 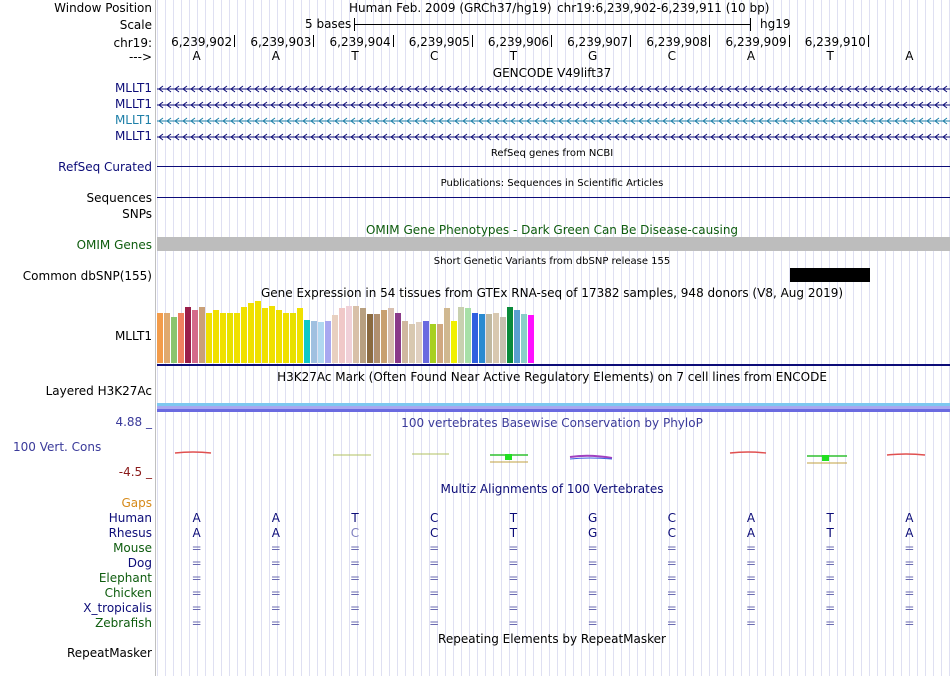 What do you see at coordinates (663, 8) in the screenshot?
I see `position-text: chr19:6,239,902-6,239,911 (10 bp)` at bounding box center [663, 8].